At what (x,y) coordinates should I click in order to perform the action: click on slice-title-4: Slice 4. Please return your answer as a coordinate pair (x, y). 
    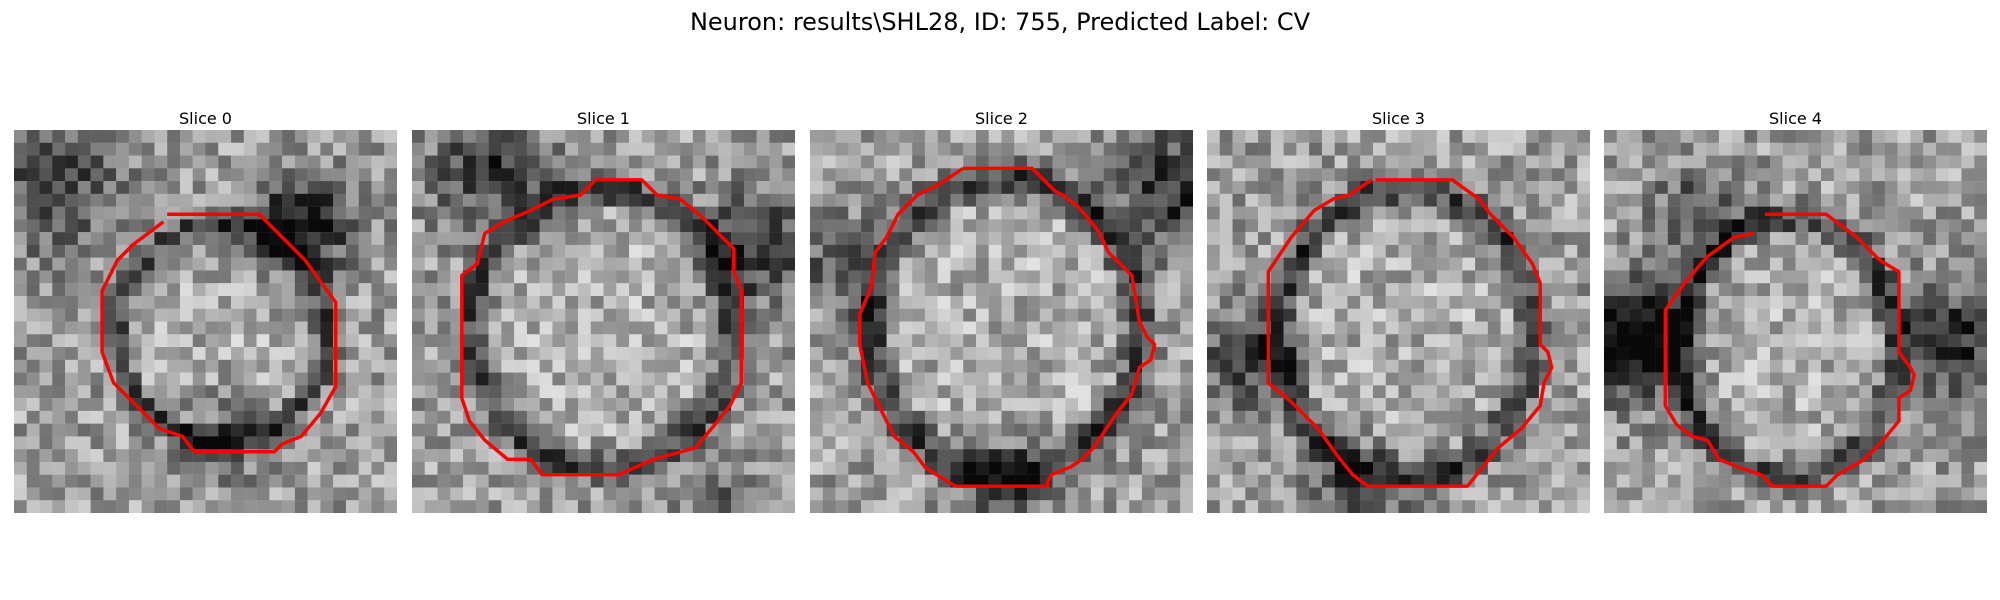
    Looking at the image, I should click on (1795, 118).